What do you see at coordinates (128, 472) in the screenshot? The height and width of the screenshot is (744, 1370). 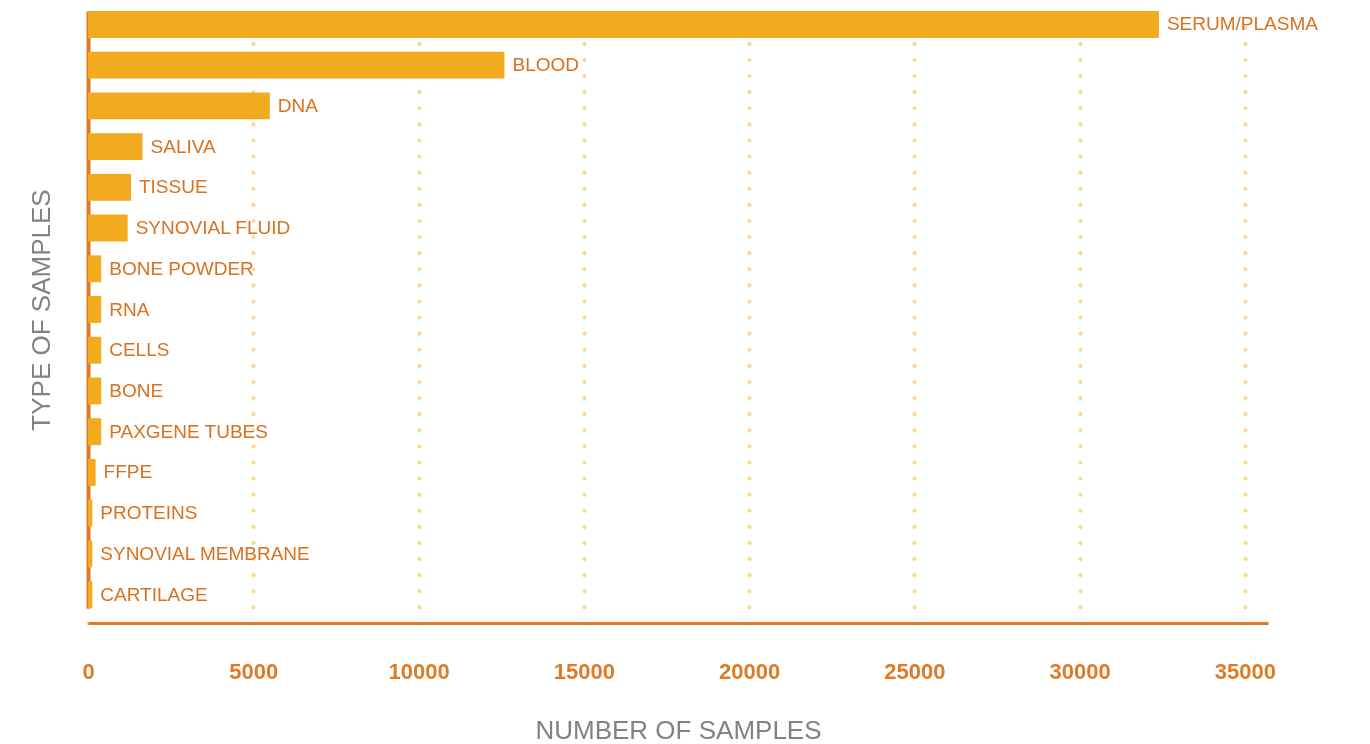 I see `y-tick-label: FFPE` at bounding box center [128, 472].